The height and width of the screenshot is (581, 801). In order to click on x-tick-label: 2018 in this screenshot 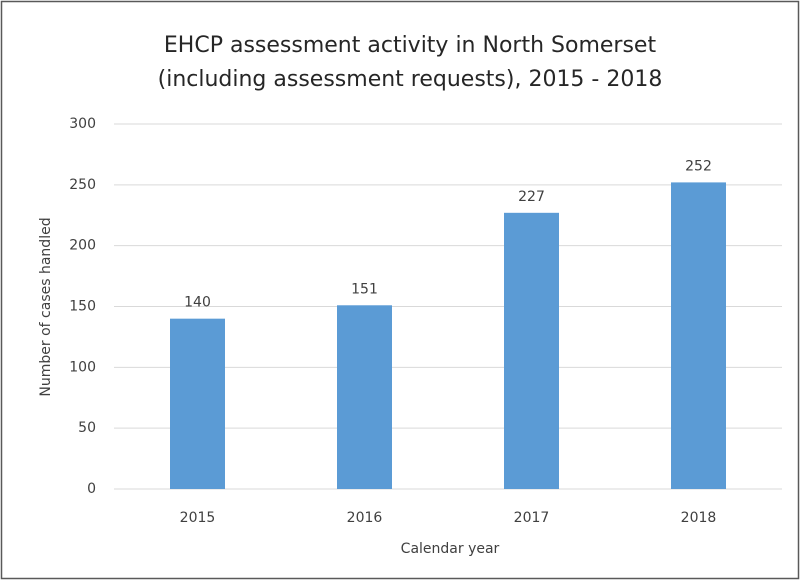, I will do `click(699, 518)`.